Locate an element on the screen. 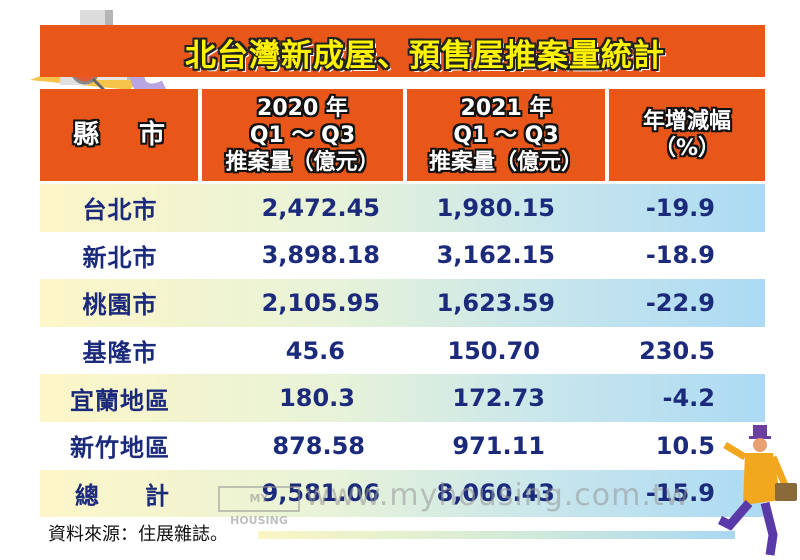 Image resolution: width=800 pixels, height=560 pixels. footer-divider is located at coordinates (496, 535).